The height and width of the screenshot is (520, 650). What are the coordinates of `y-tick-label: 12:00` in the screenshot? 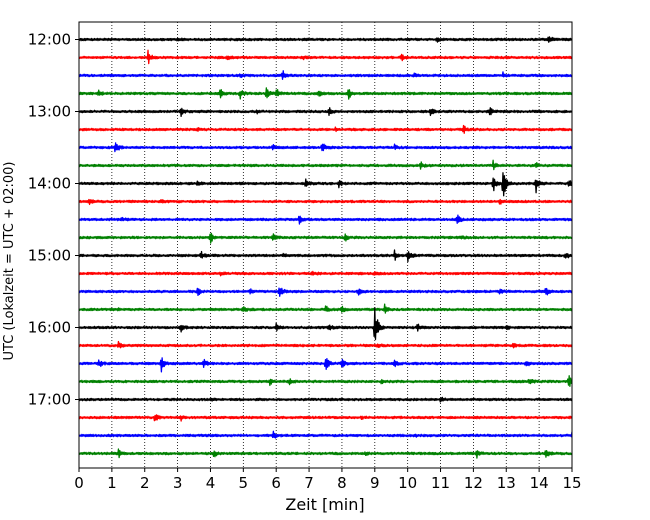 It's located at (49, 40).